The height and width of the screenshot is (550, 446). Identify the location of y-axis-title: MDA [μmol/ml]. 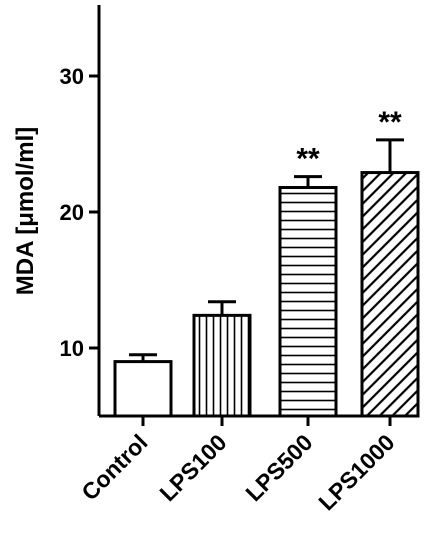
(25, 211).